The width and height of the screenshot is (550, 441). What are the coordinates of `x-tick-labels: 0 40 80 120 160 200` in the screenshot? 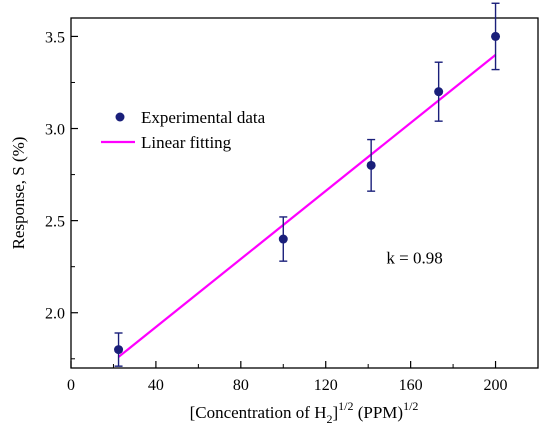 It's located at (287, 385).